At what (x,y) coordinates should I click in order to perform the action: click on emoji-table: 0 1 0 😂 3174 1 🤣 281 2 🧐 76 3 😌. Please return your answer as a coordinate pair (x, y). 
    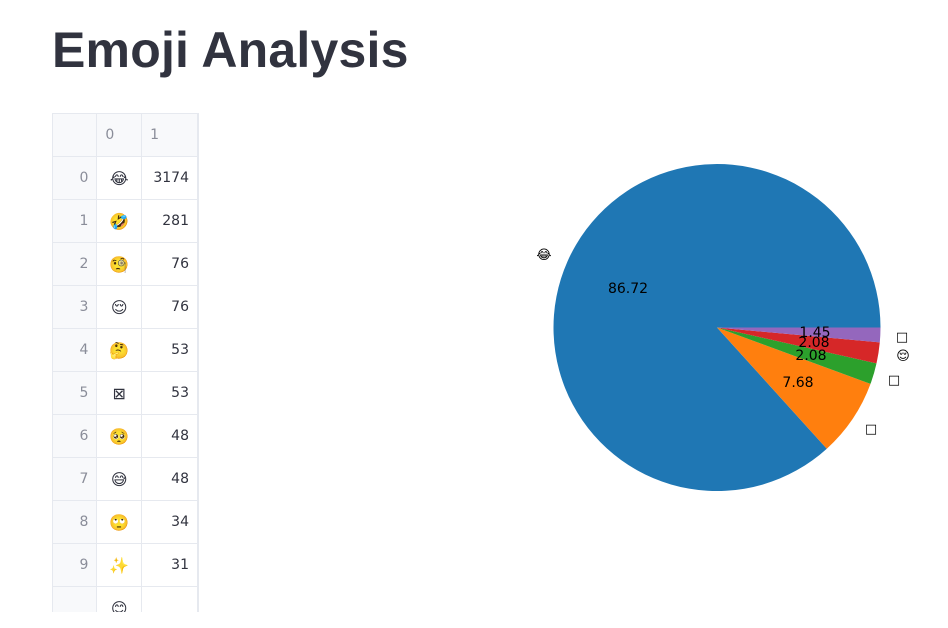
    Looking at the image, I should click on (125, 363).